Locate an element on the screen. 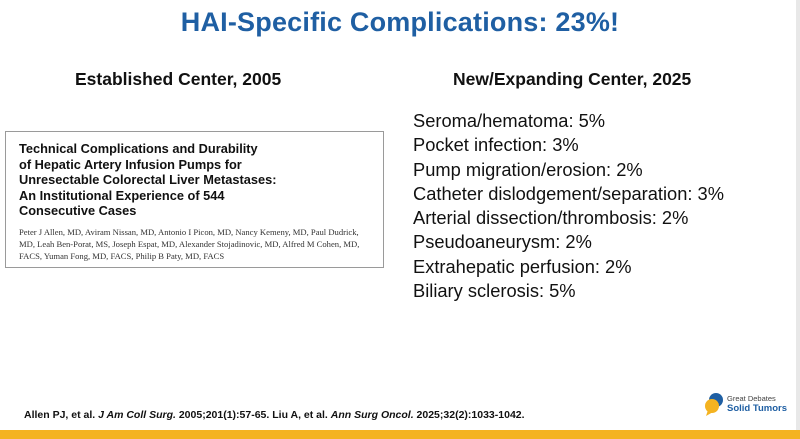 This screenshot has height=439, width=800. list-item: Pocket infection: 3% is located at coordinates (496, 145).